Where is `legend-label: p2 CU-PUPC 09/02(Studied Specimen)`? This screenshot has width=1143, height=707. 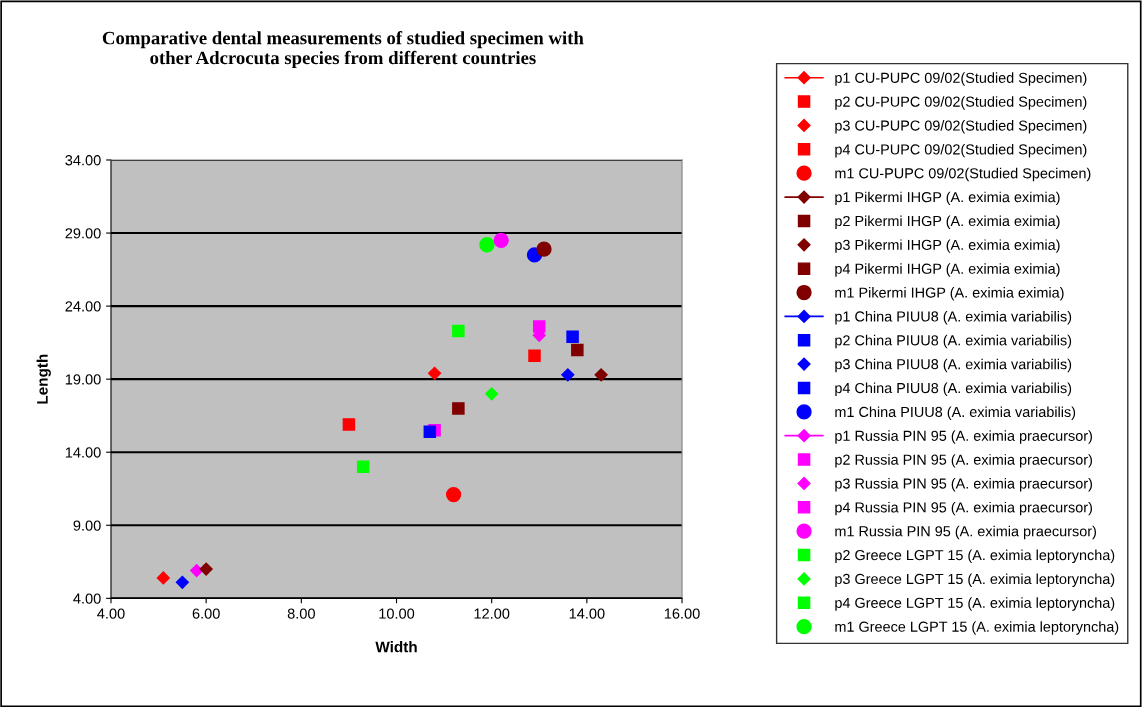 legend-label: p2 CU-PUPC 09/02(Studied Specimen) is located at coordinates (961, 103).